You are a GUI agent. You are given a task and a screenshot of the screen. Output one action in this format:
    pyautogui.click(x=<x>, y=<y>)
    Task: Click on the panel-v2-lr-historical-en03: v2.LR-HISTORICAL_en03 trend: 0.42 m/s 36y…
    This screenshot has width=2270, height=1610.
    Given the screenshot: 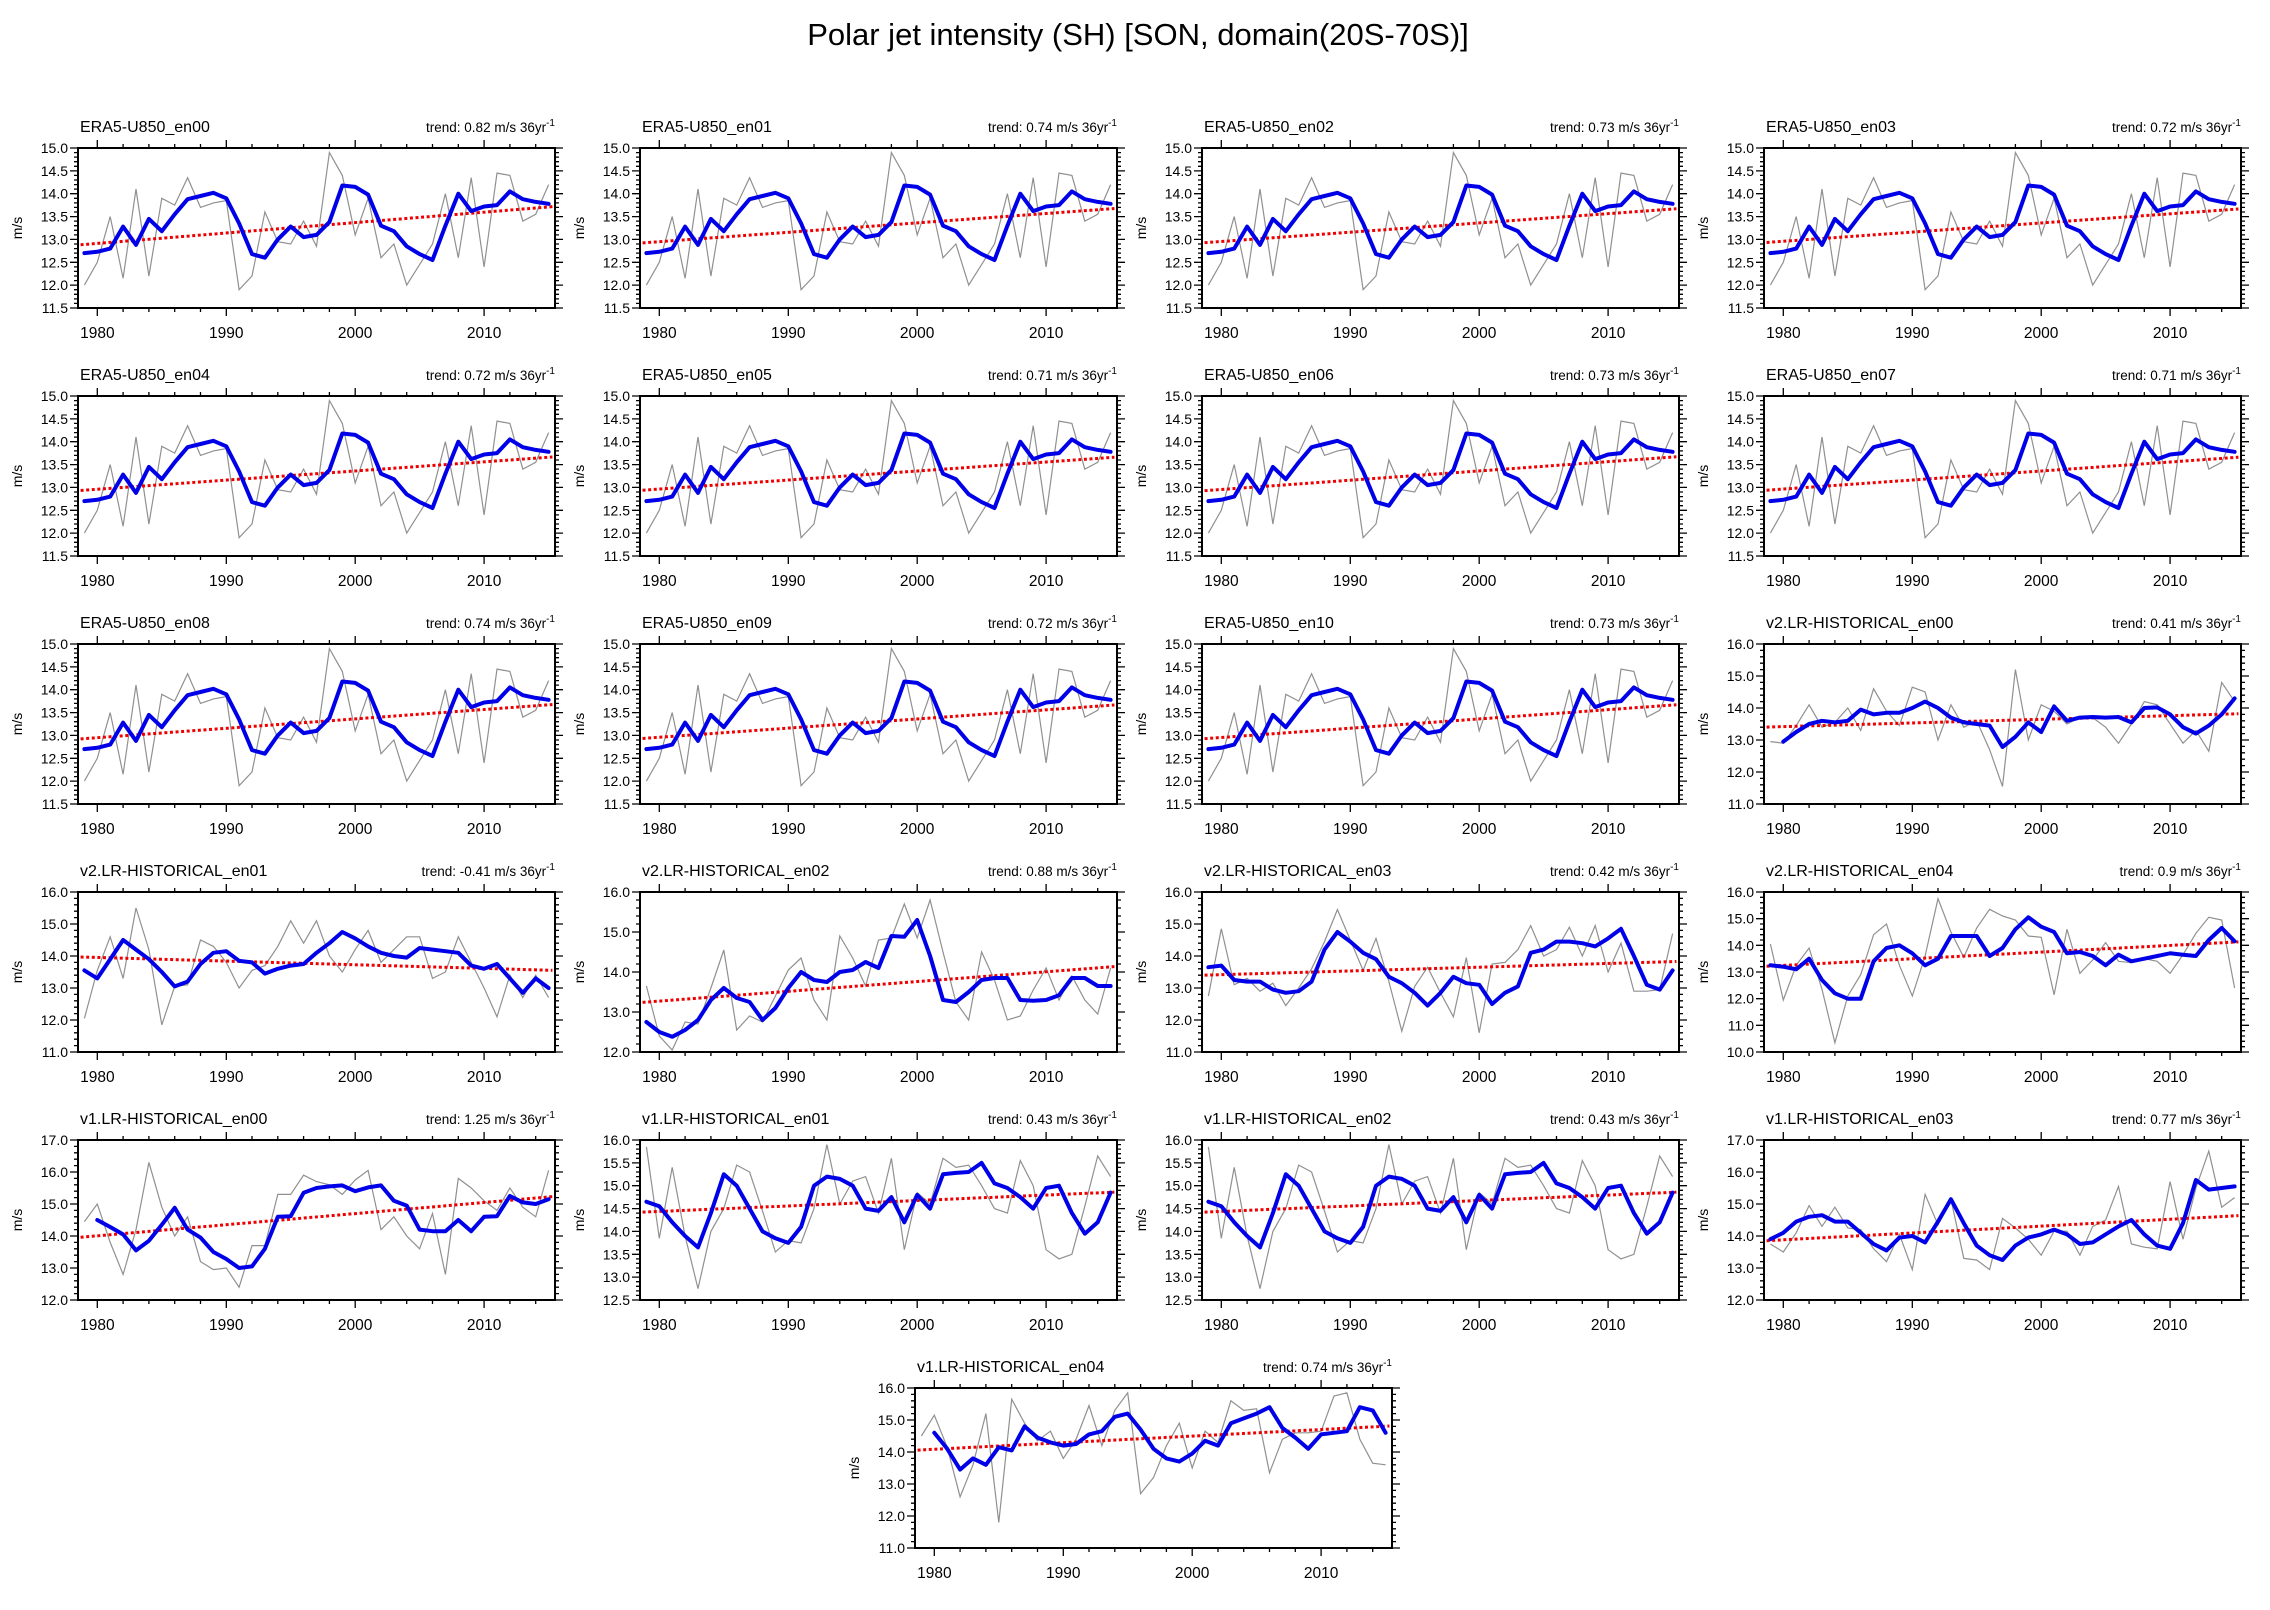 What is the action you would take?
    pyautogui.click(x=1410, y=974)
    